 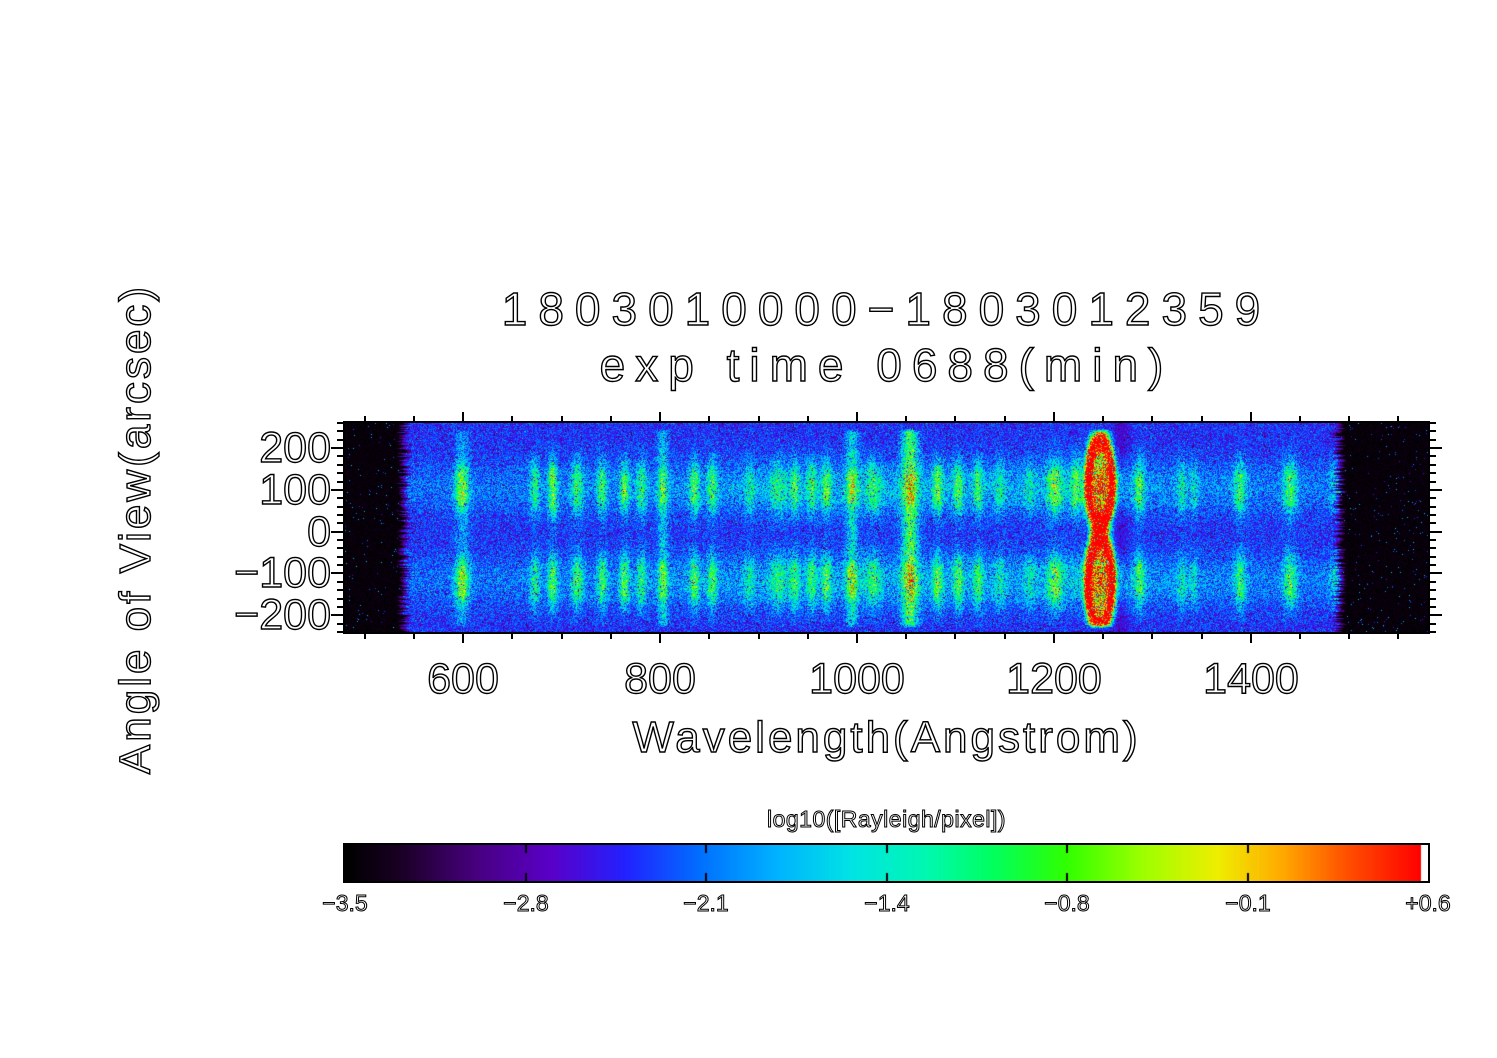 What do you see at coordinates (886, 737) in the screenshot?
I see `x-axis-label: Wavelength(Angstrom)` at bounding box center [886, 737].